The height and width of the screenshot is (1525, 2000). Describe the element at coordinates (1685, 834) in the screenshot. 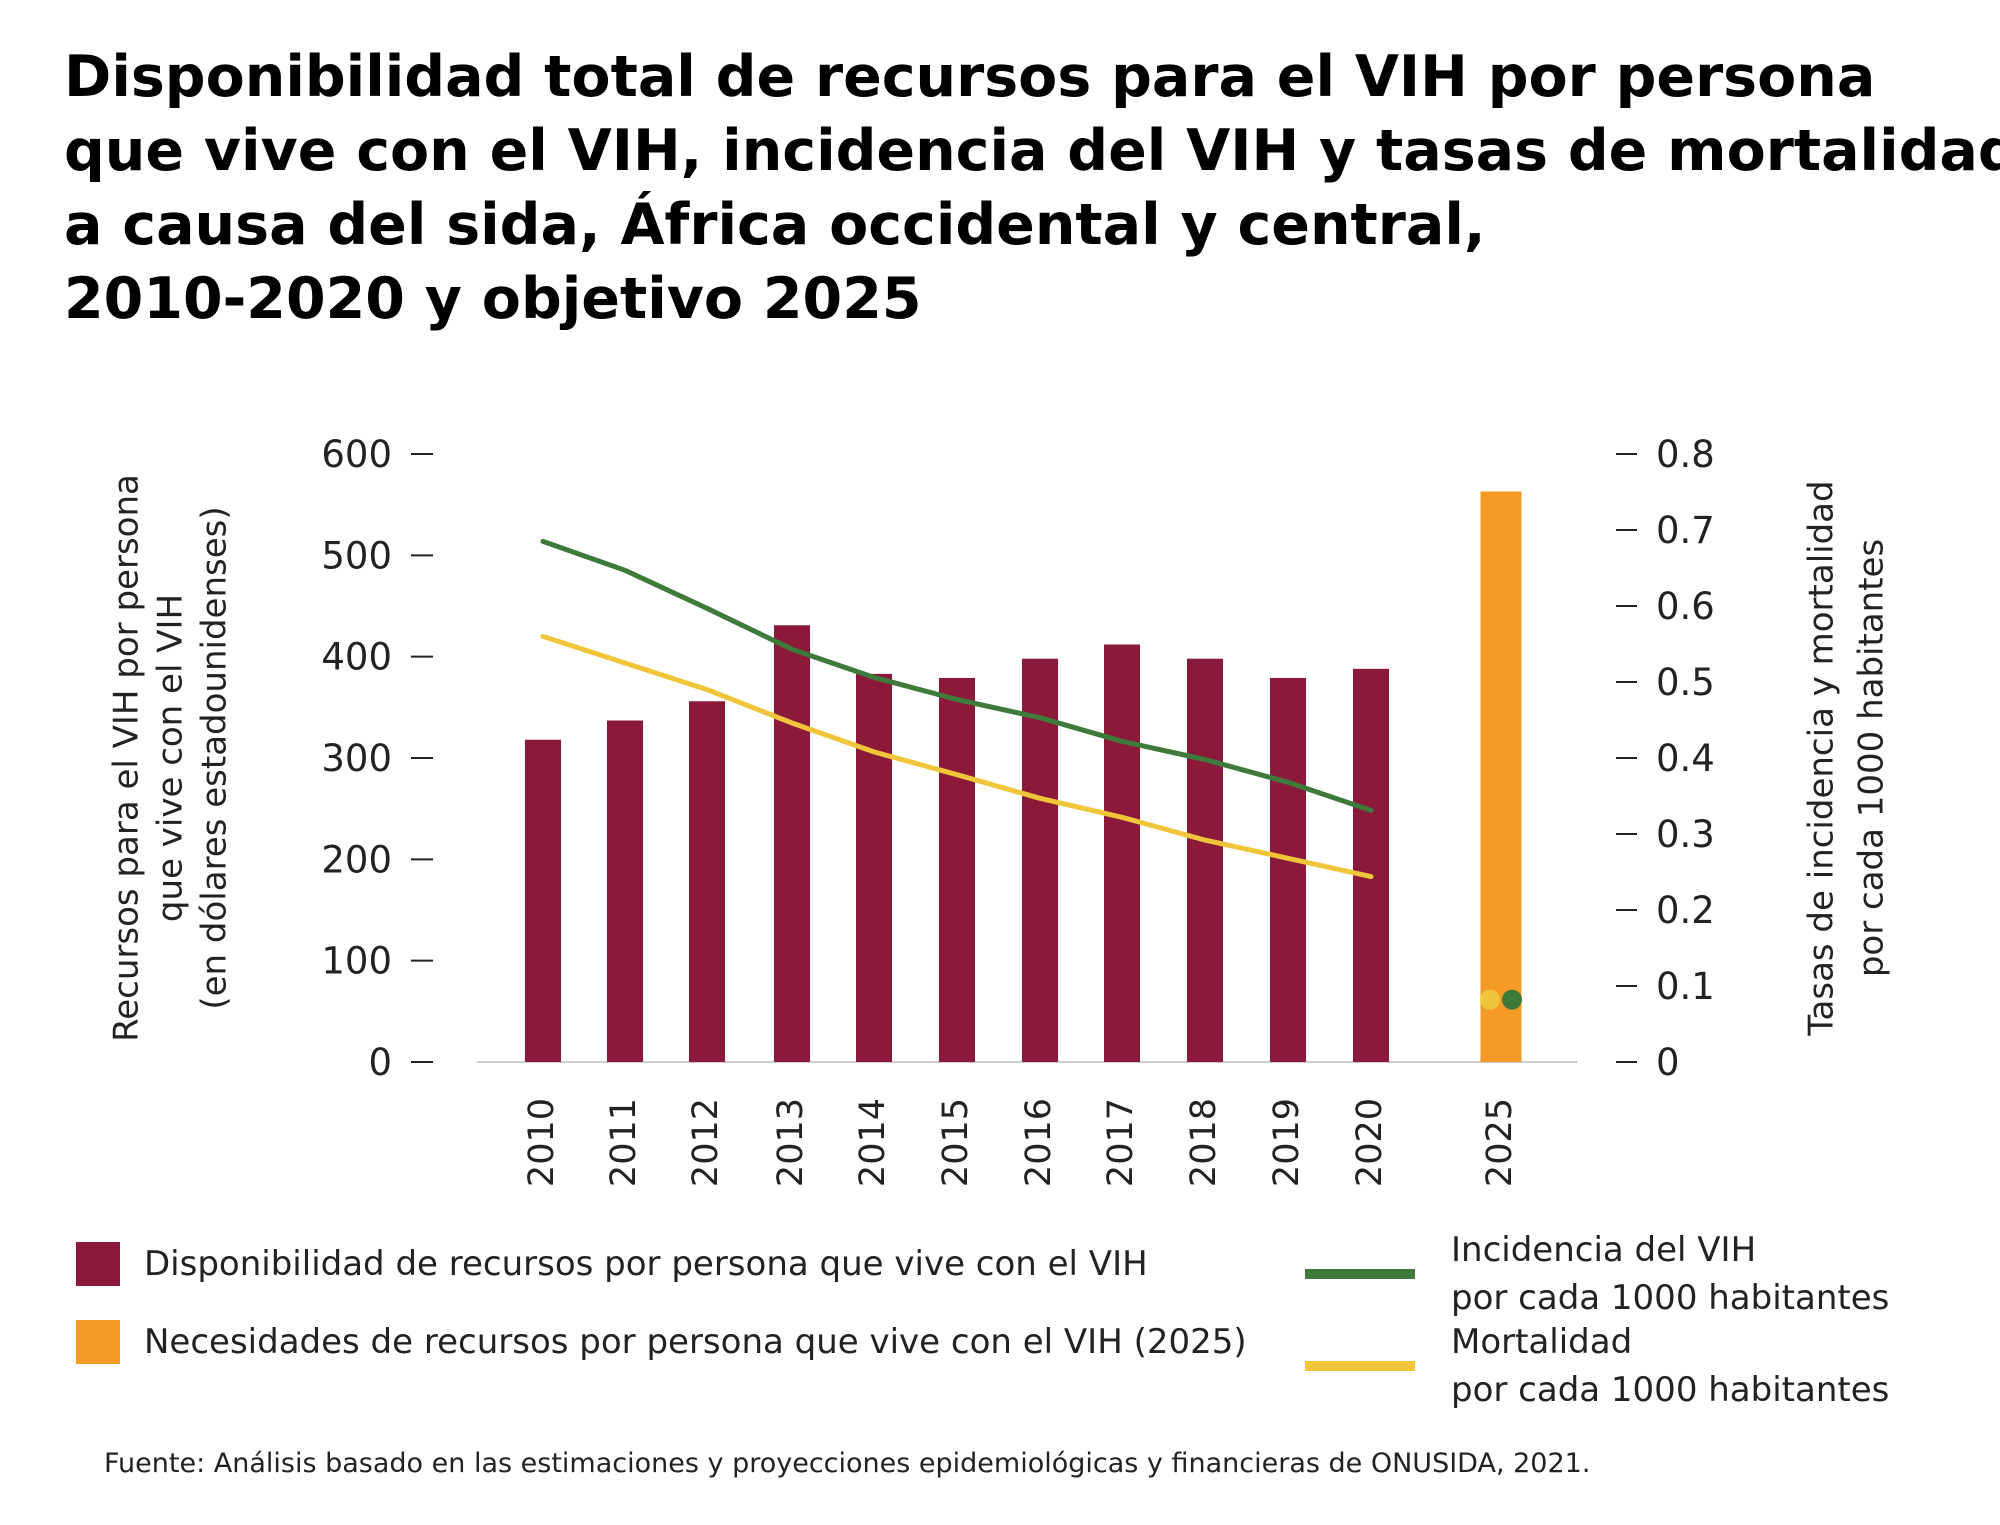

I see `right-tick-label: 0.3` at that location.